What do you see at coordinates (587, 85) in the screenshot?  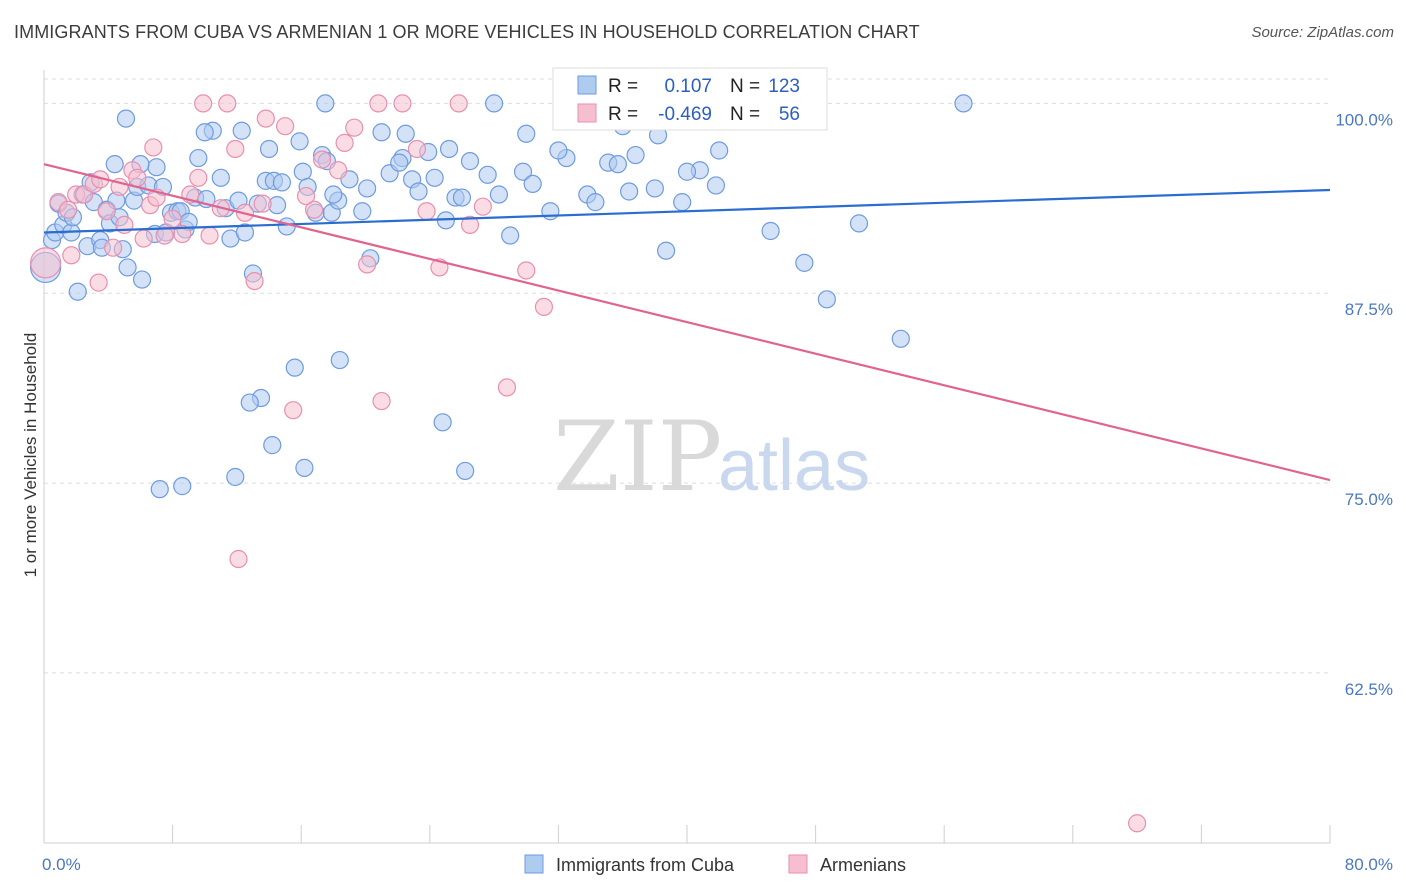 I see `stats-swatch-cuba` at bounding box center [587, 85].